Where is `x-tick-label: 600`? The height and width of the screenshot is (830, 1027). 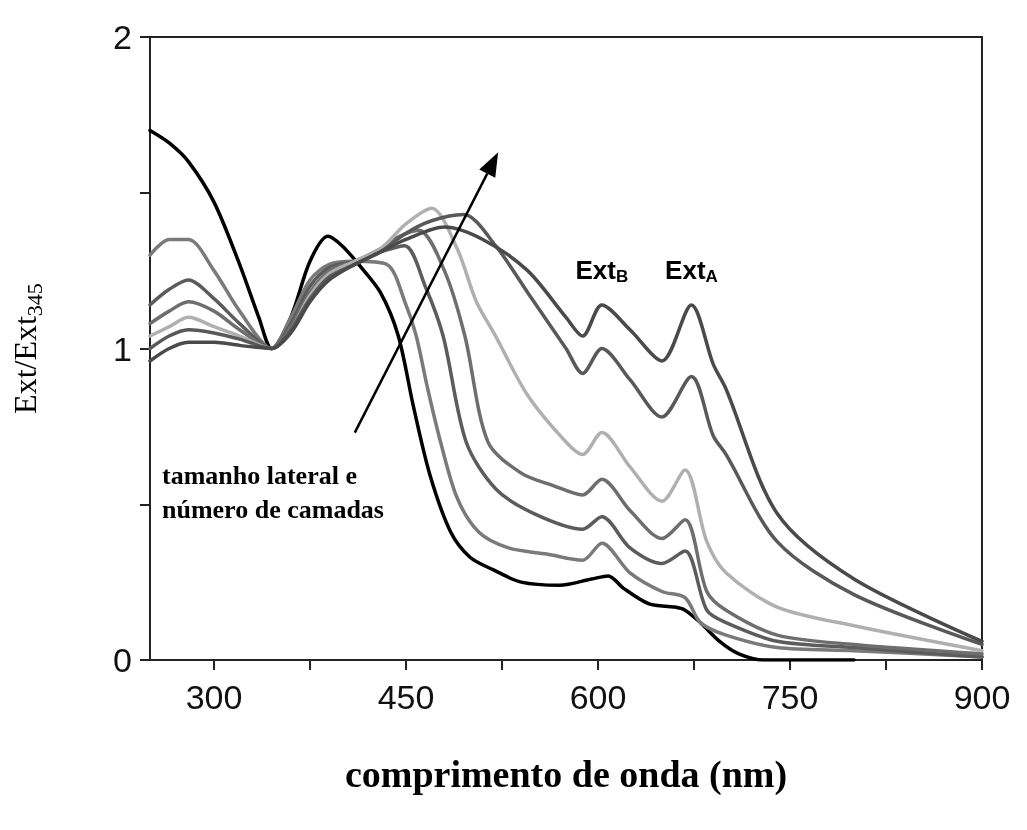
x-tick-label: 600 is located at coordinates (598, 697).